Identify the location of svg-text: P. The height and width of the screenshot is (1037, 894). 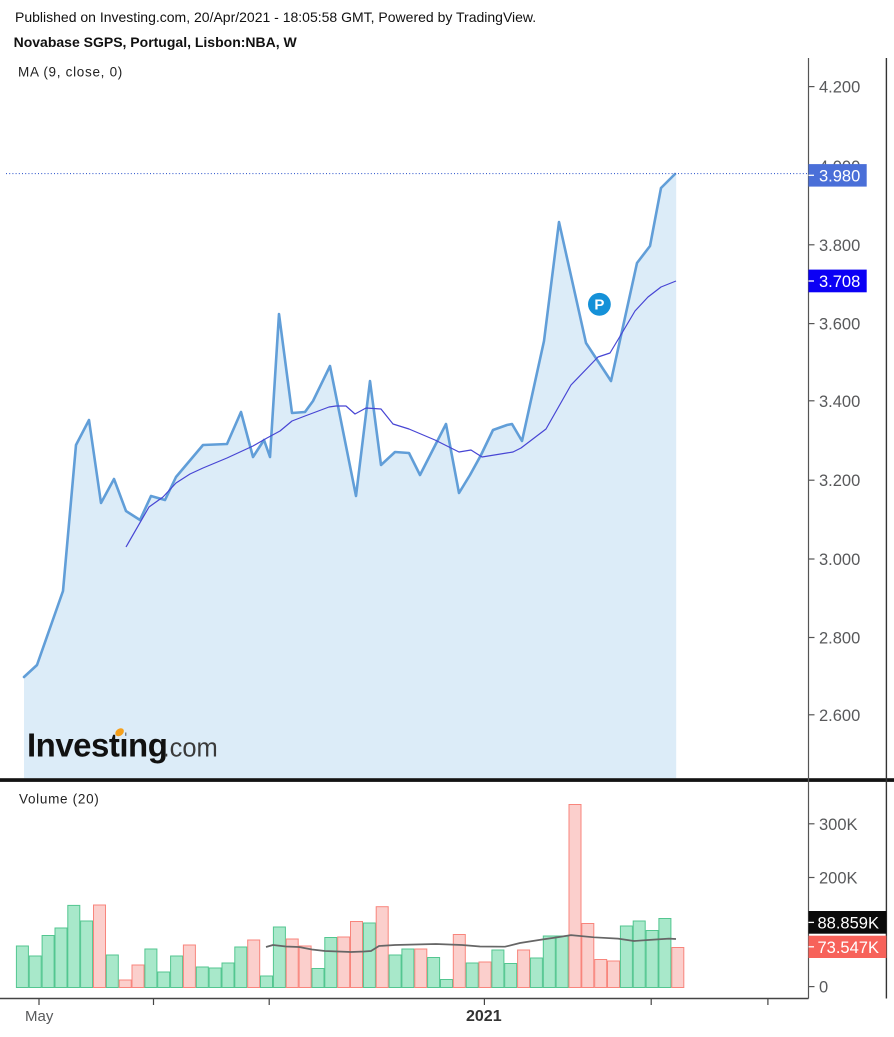
(599, 305).